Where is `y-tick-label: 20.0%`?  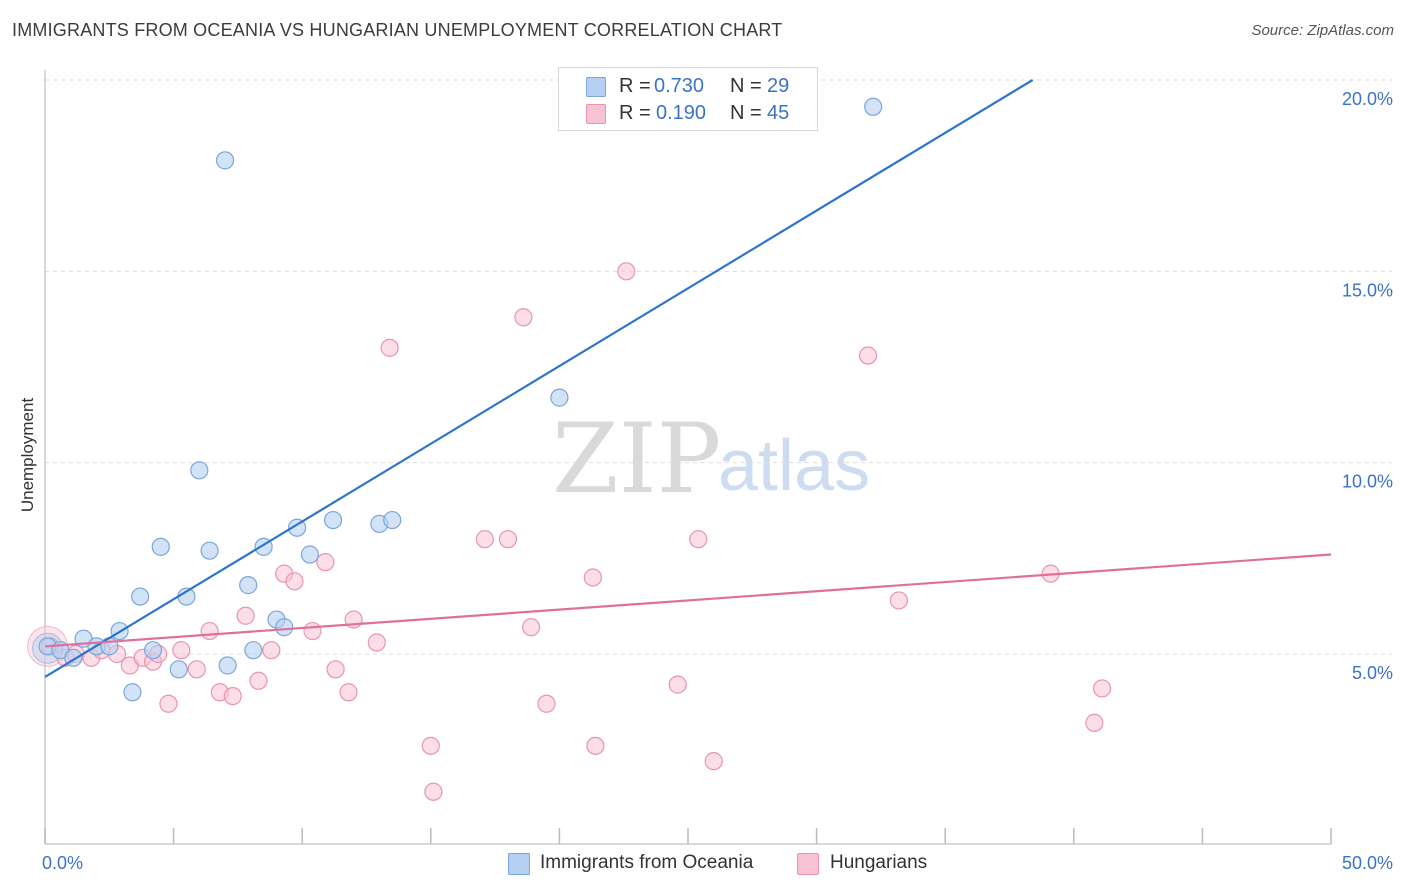 y-tick-label: 20.0% is located at coordinates (1367, 99).